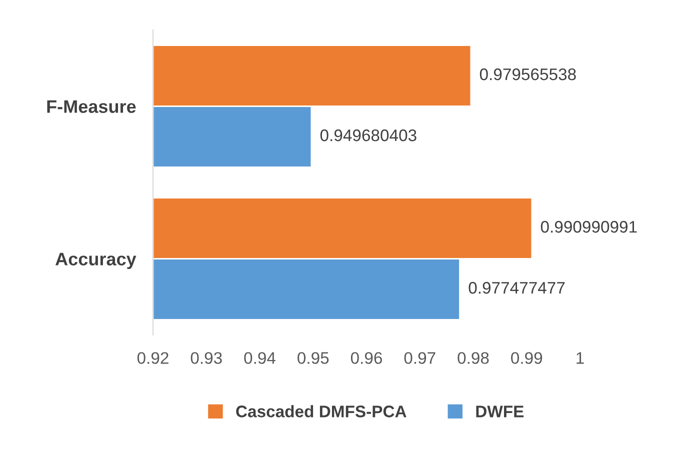  What do you see at coordinates (313, 358) in the screenshot?
I see `x-tick-label: 0.95` at bounding box center [313, 358].